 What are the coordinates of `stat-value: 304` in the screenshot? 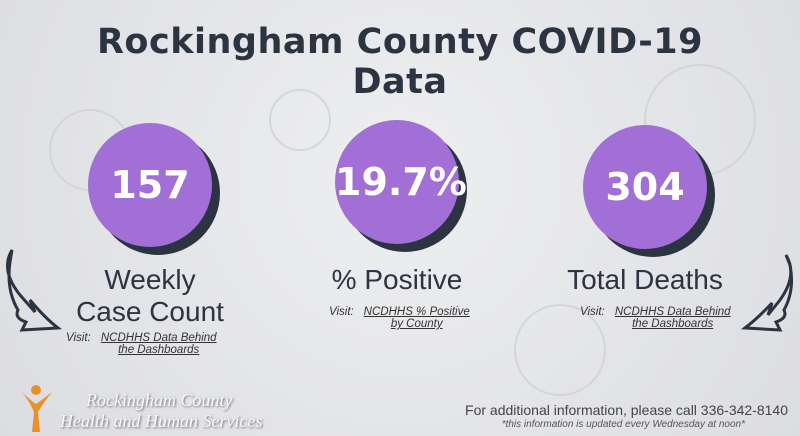 It's located at (645, 187).